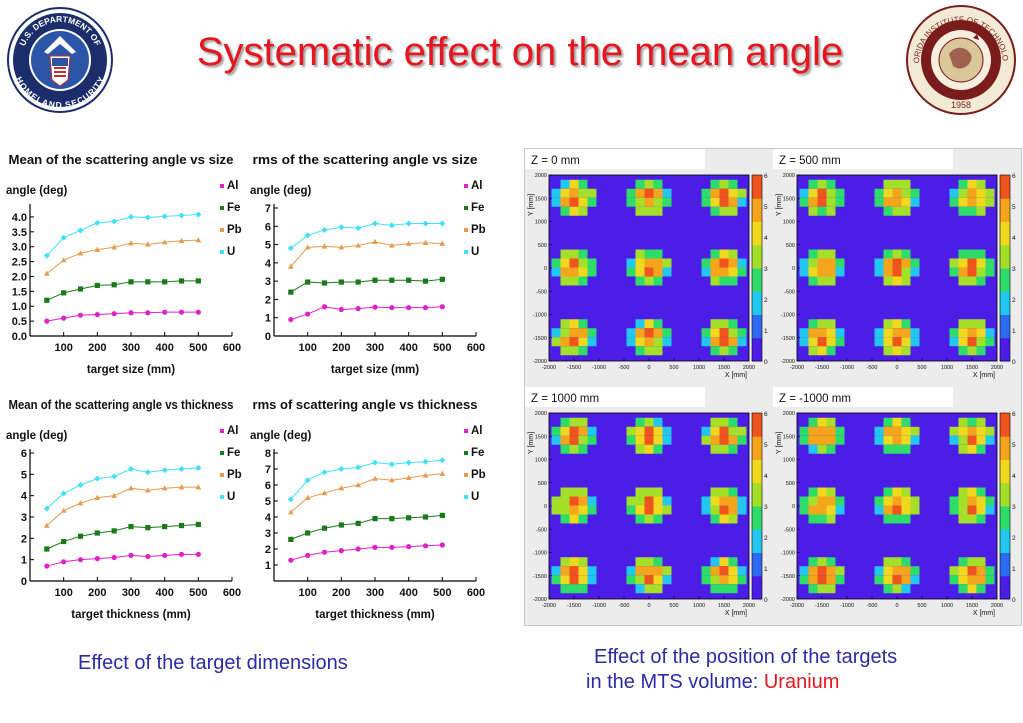 This screenshot has width=1023, height=723. I want to click on y-tick-label: 4, so click(268, 518).